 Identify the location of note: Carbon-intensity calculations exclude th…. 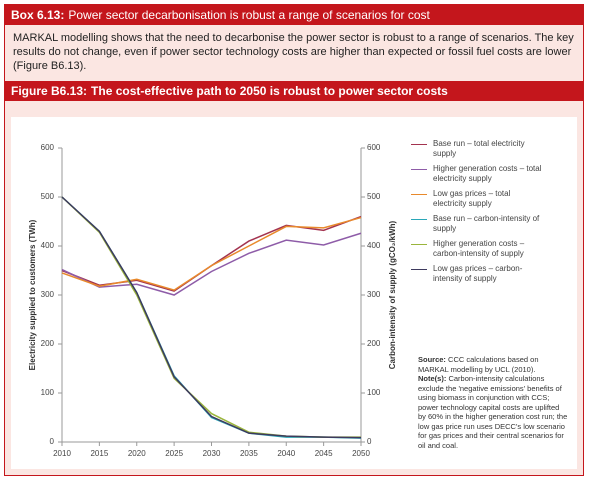
(493, 412).